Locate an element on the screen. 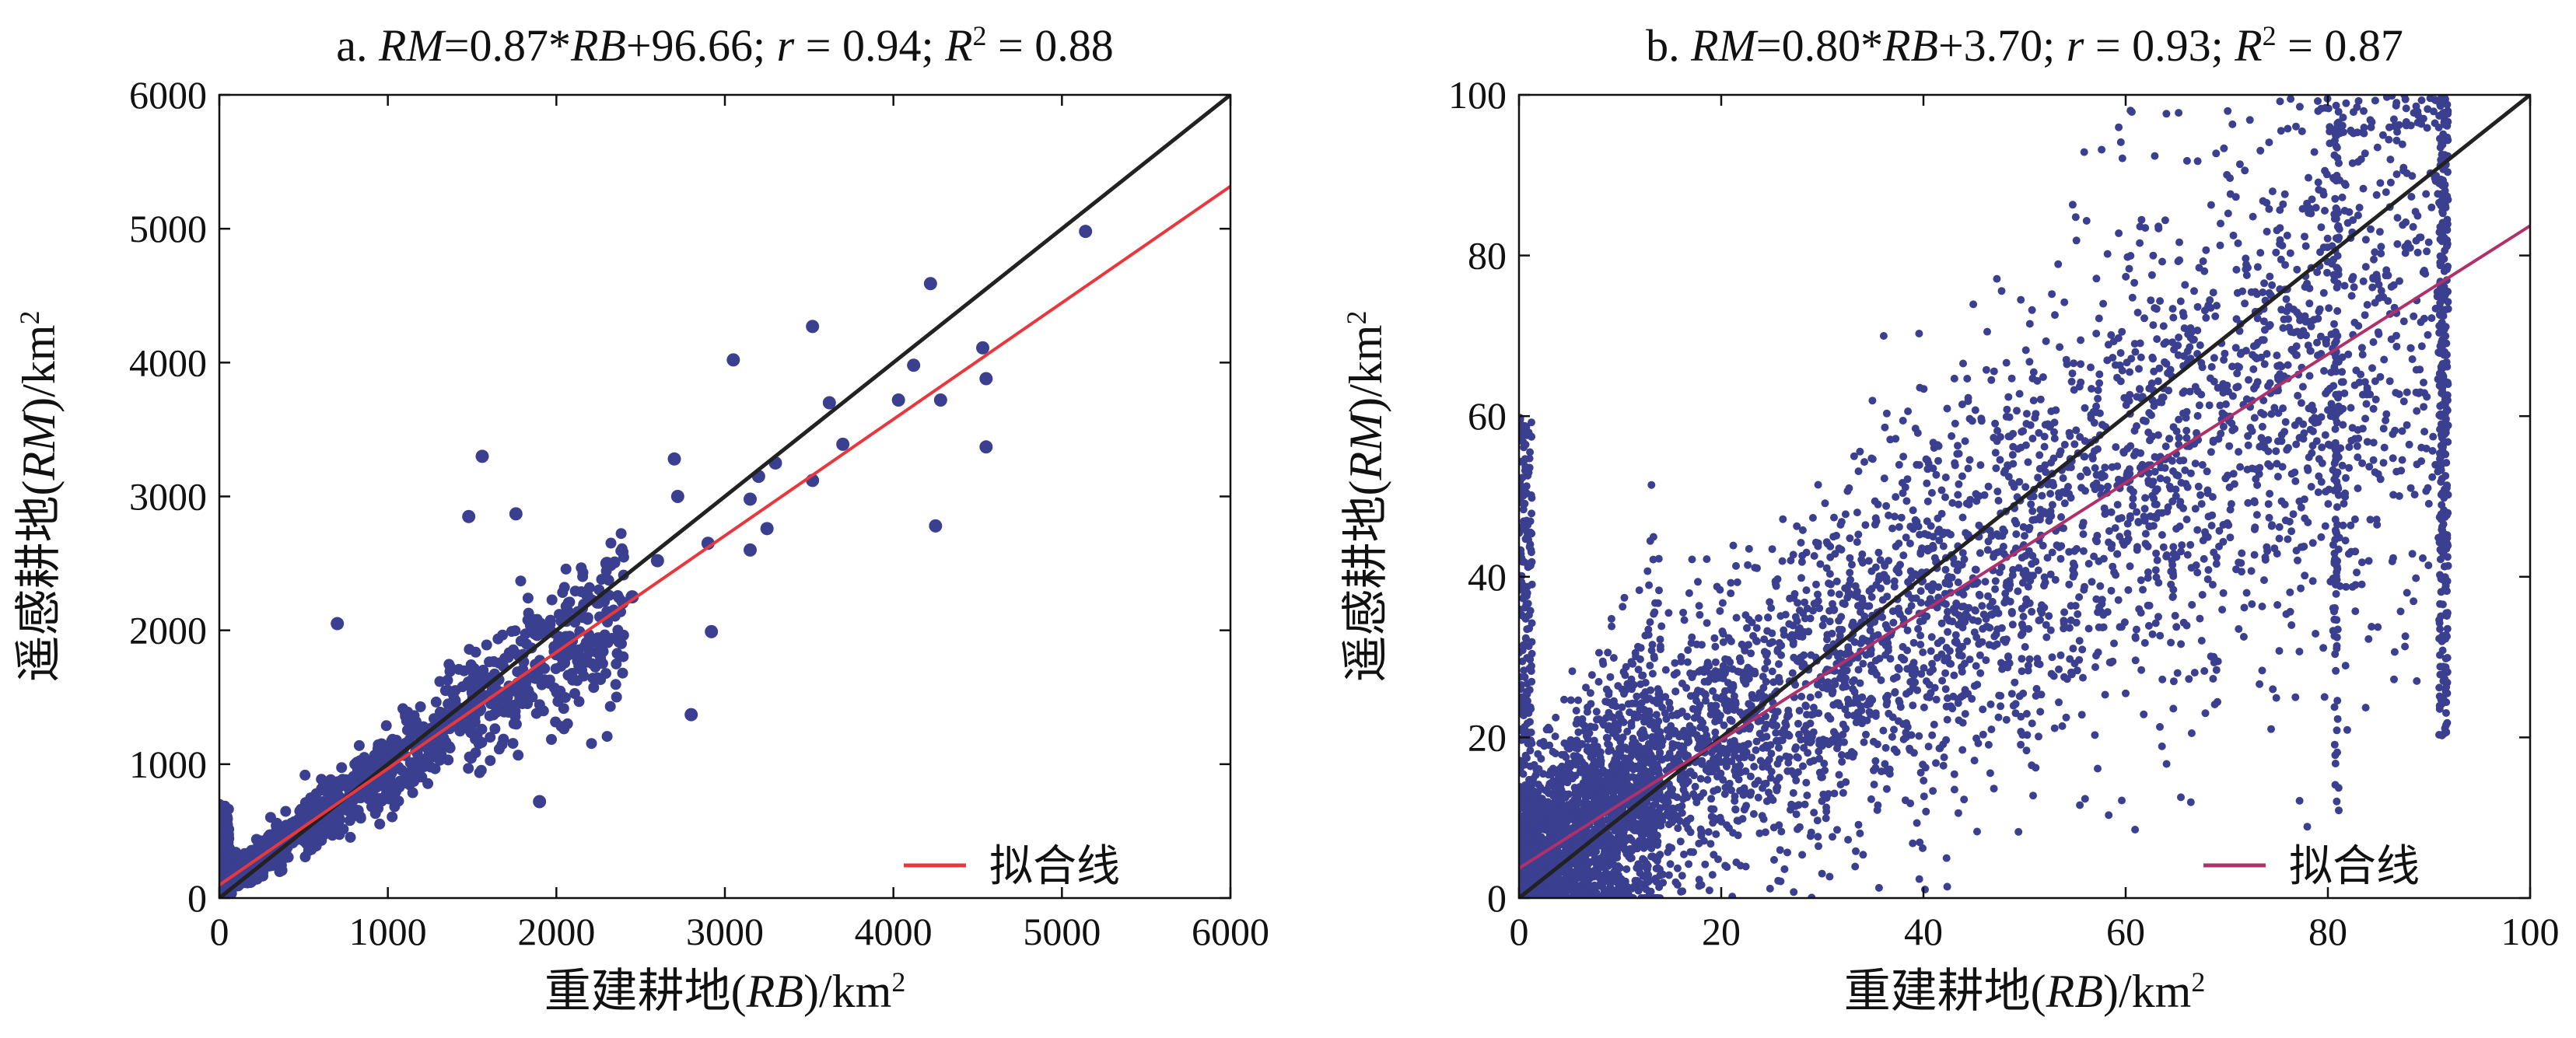  chart-title-part: =0.80* is located at coordinates (1820, 45).